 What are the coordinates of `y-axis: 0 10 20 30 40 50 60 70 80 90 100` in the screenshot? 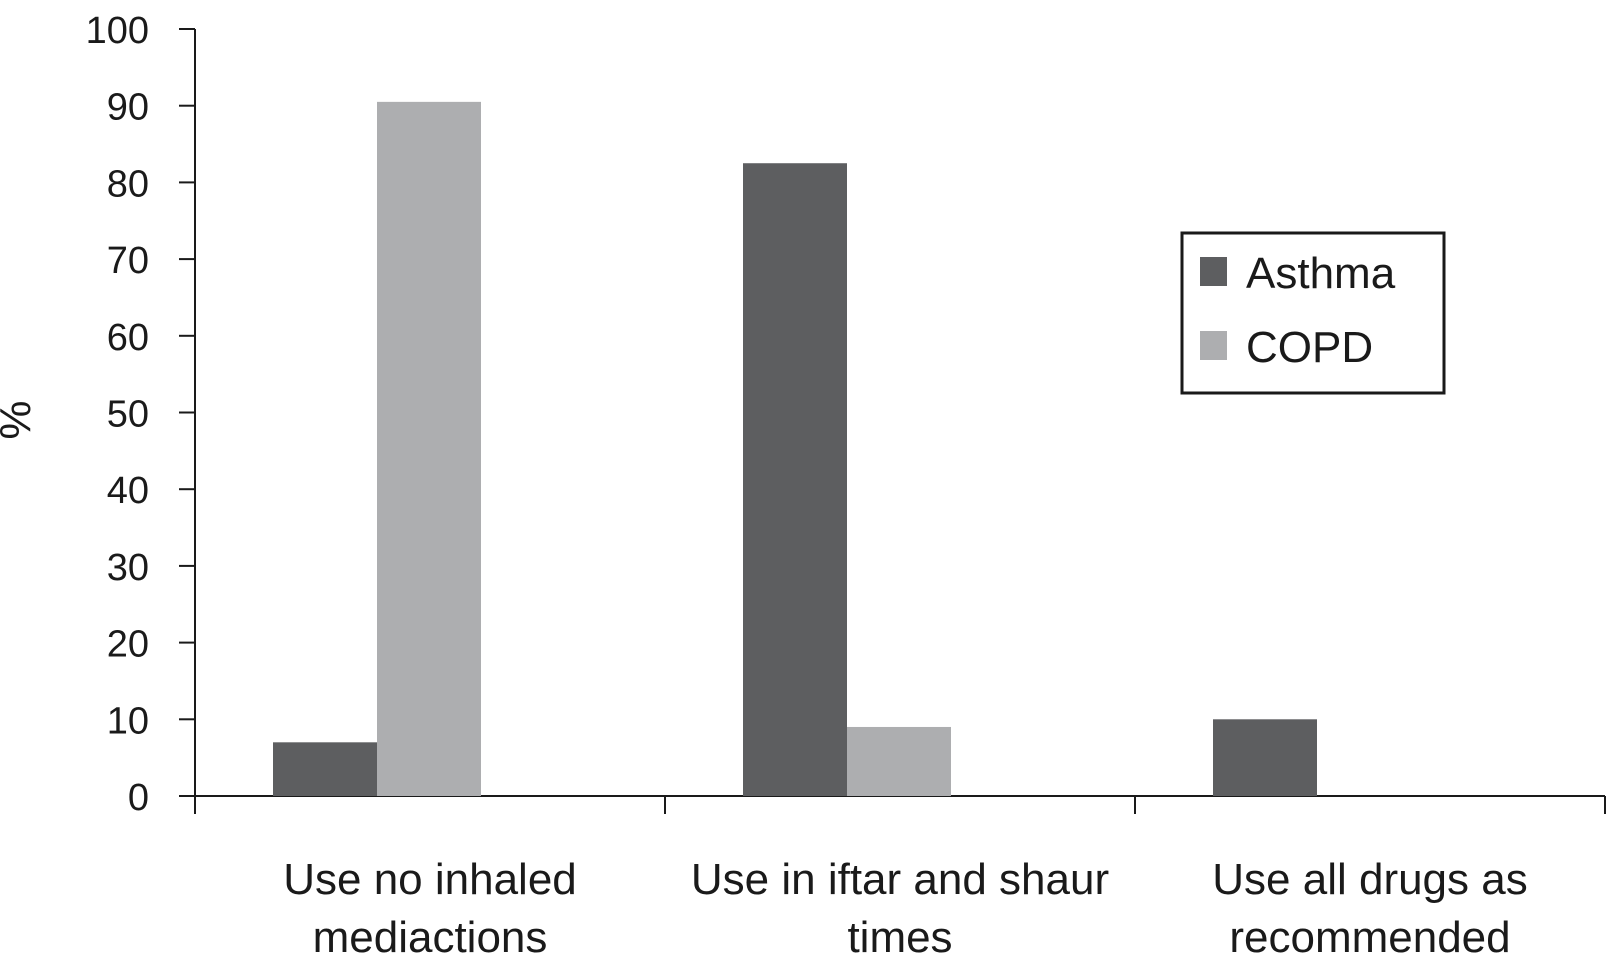 It's located at (141, 414).